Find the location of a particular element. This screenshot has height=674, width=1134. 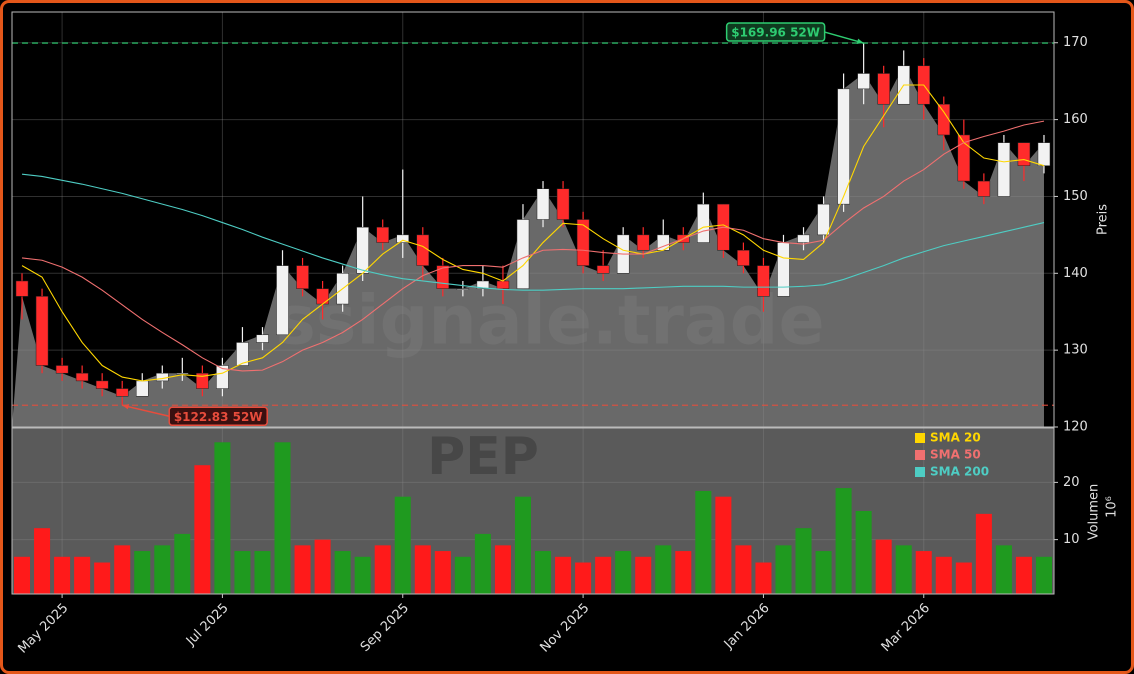

ticker-watermark: PEP is located at coordinates (483, 457).